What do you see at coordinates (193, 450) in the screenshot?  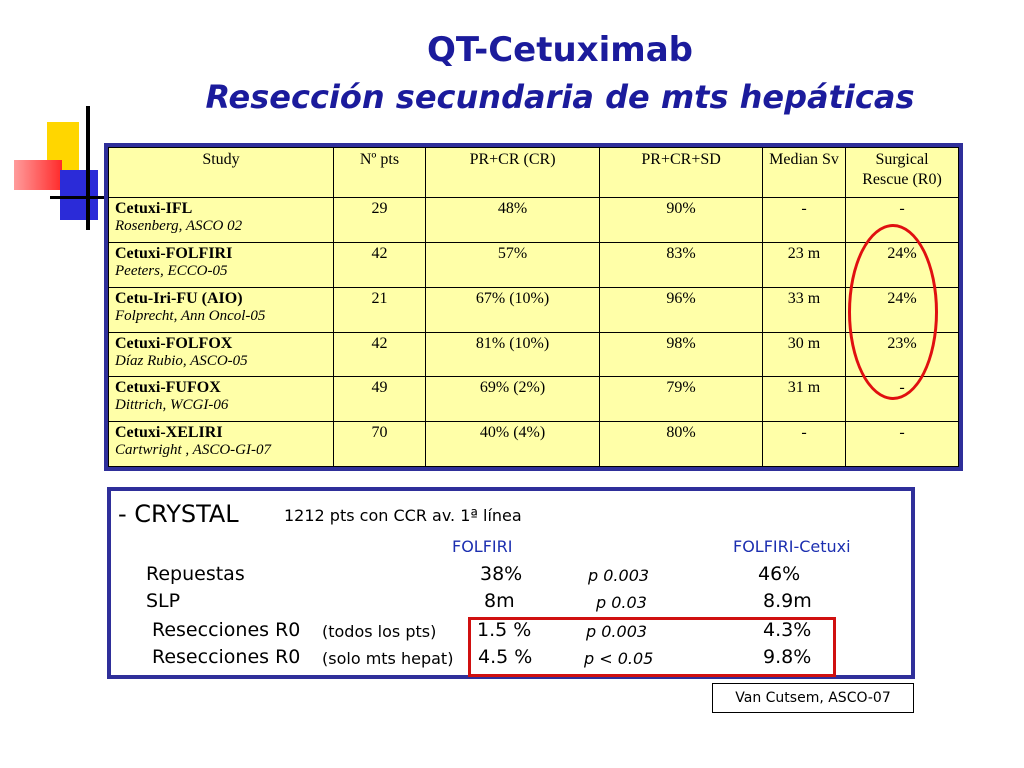 I see `study-ref: Cartwright , ASCO-GI-07` at bounding box center [193, 450].